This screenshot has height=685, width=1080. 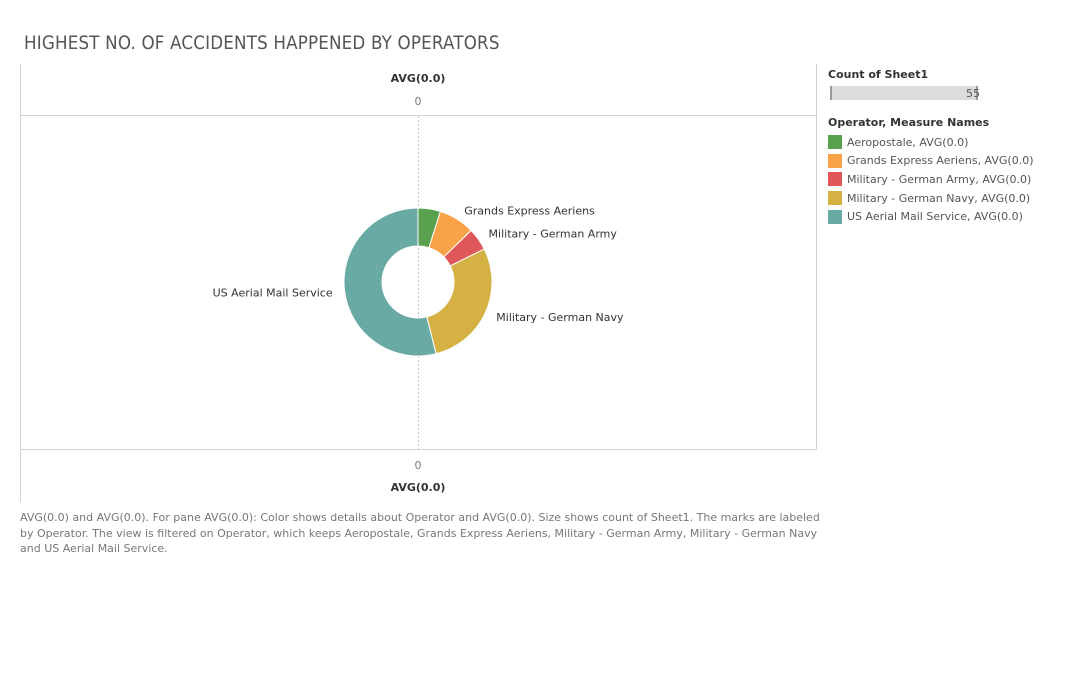 What do you see at coordinates (908, 142) in the screenshot?
I see `legend-label: Aeropostale, AVG(0.0)` at bounding box center [908, 142].